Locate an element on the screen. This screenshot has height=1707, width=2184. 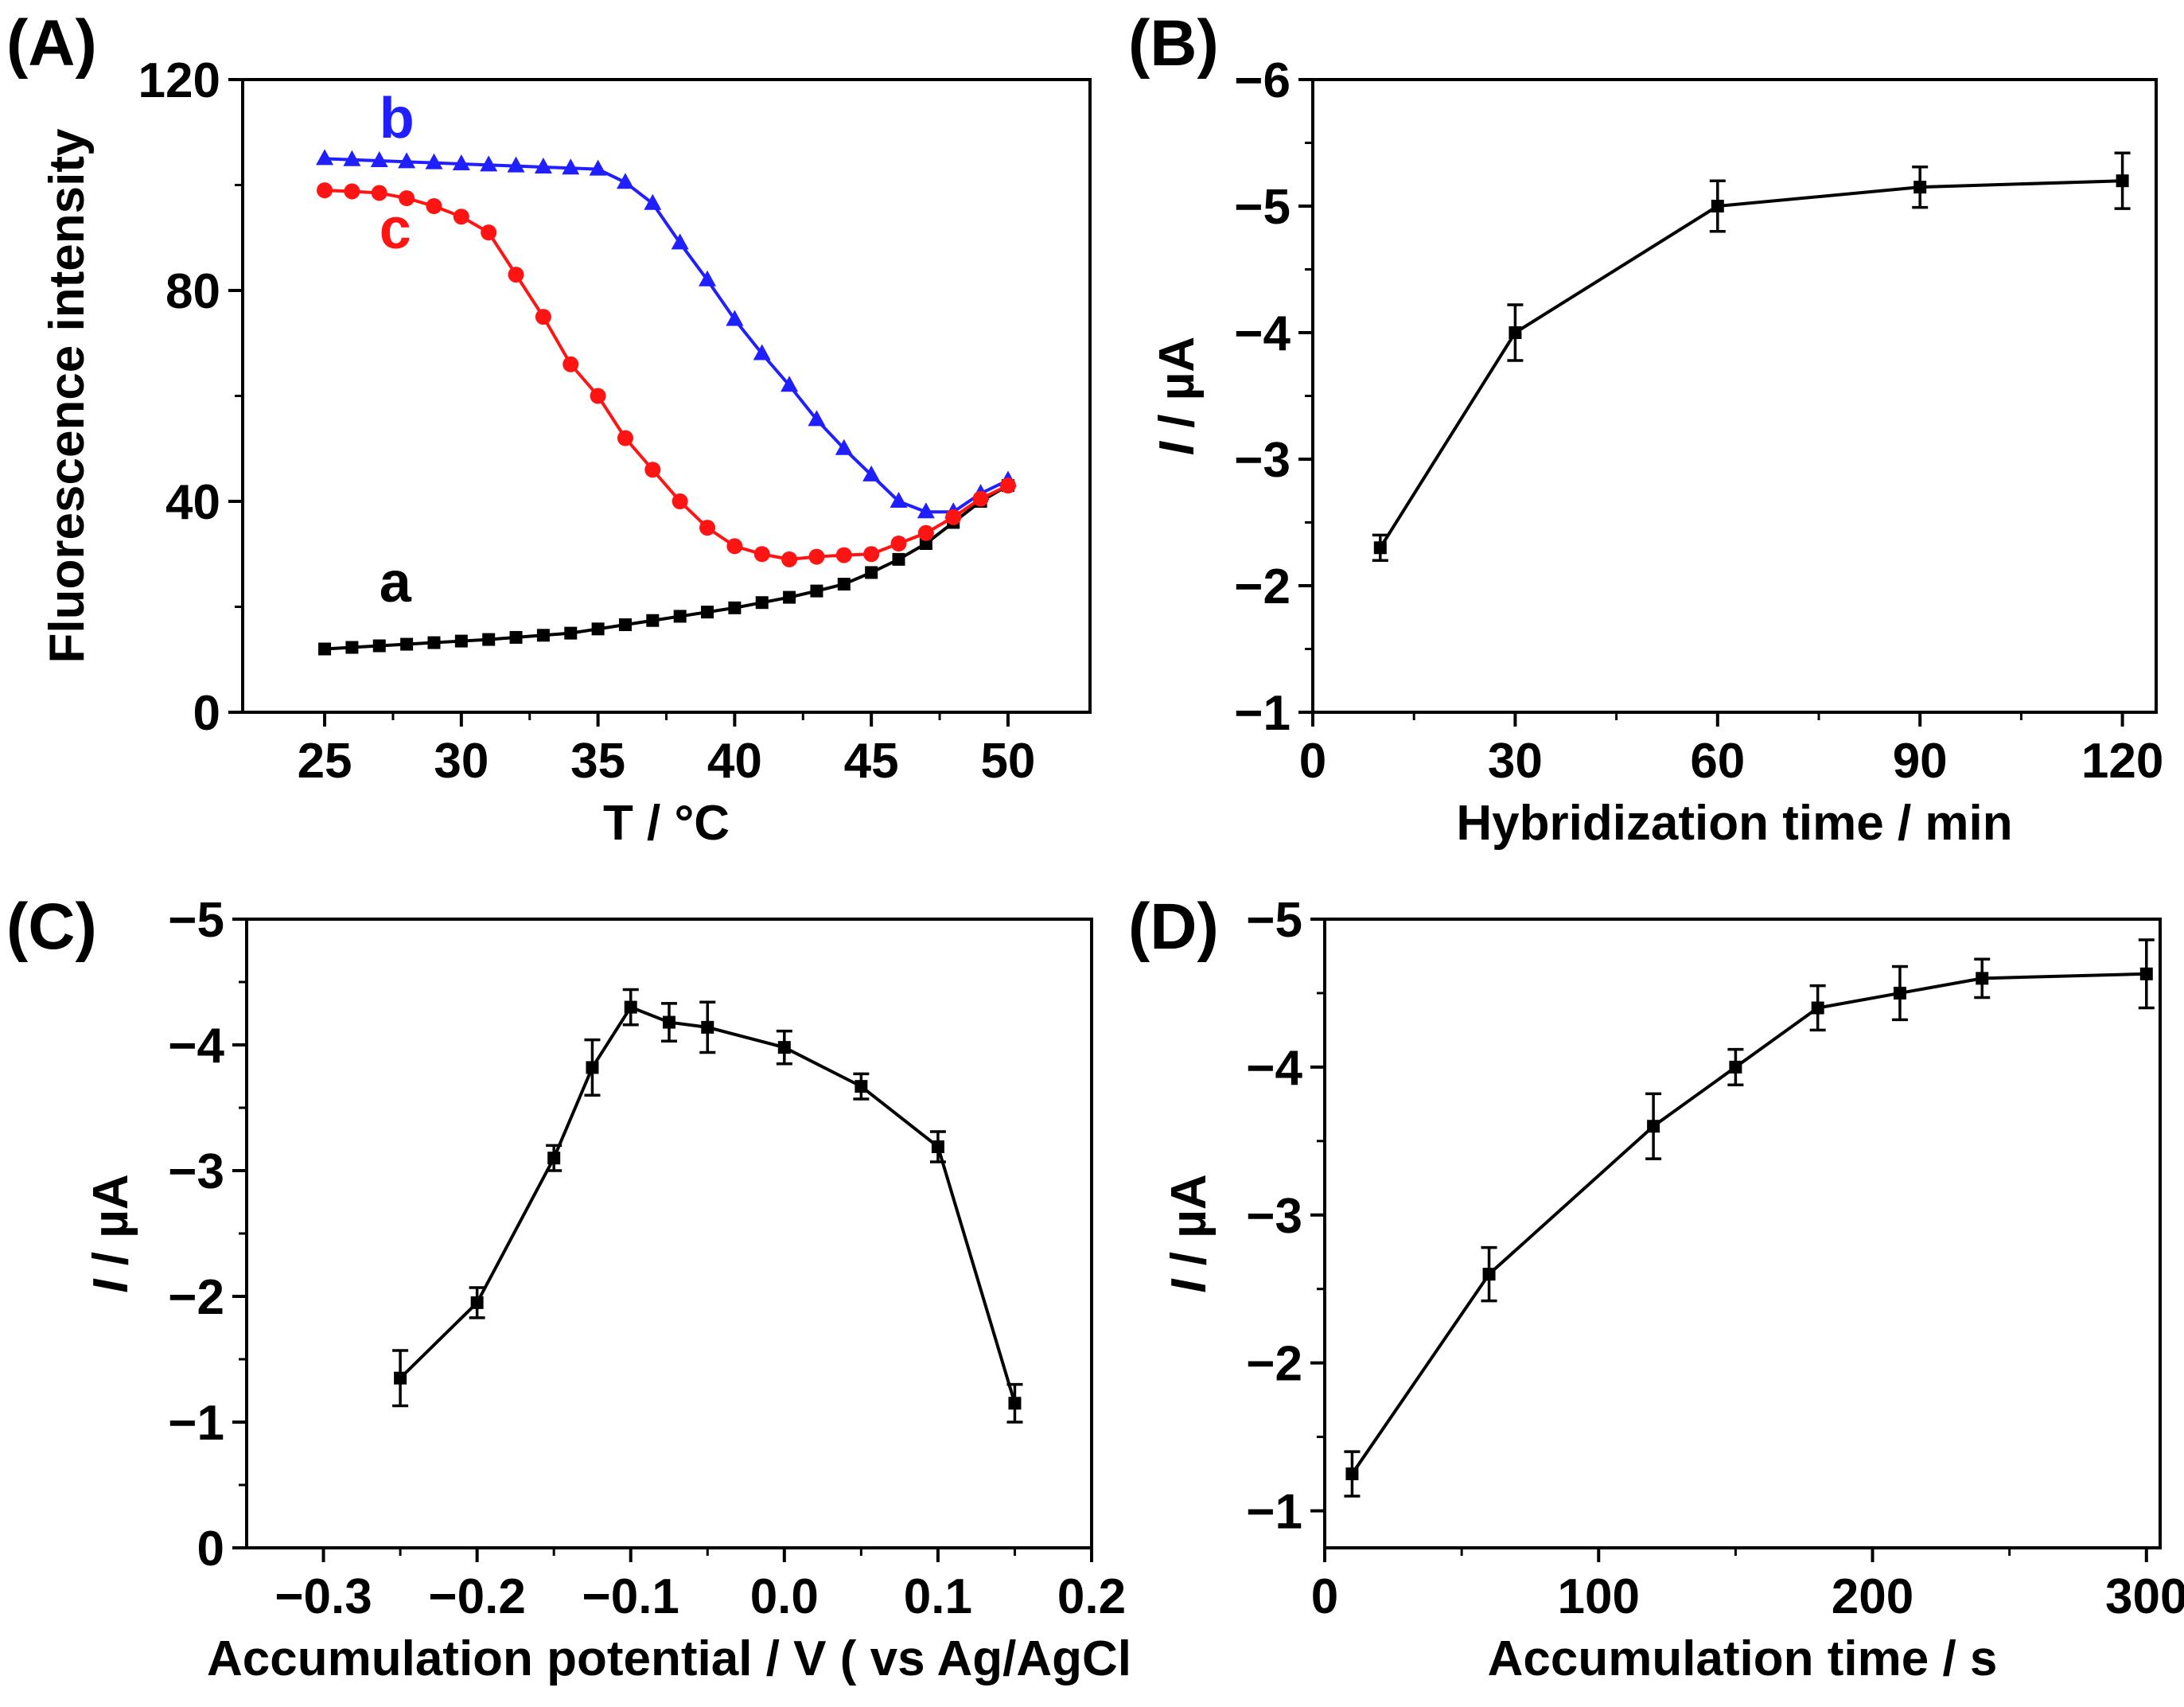
y-tick-label: −3 is located at coordinates (196, 1171).